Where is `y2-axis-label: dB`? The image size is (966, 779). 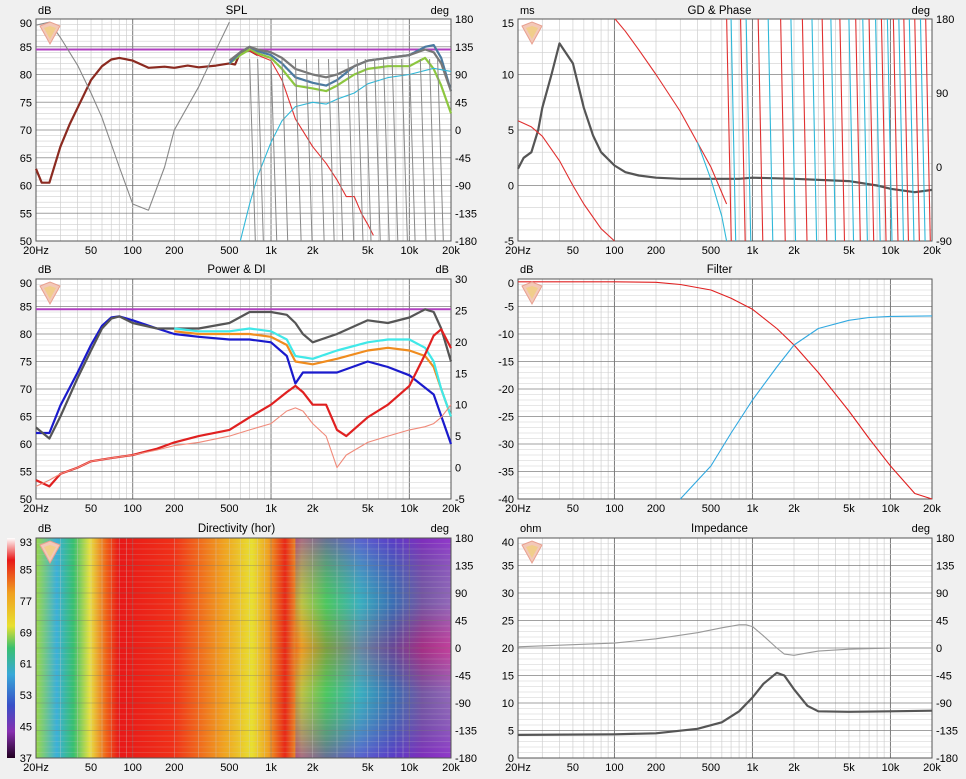 y2-axis-label: dB is located at coordinates (442, 270).